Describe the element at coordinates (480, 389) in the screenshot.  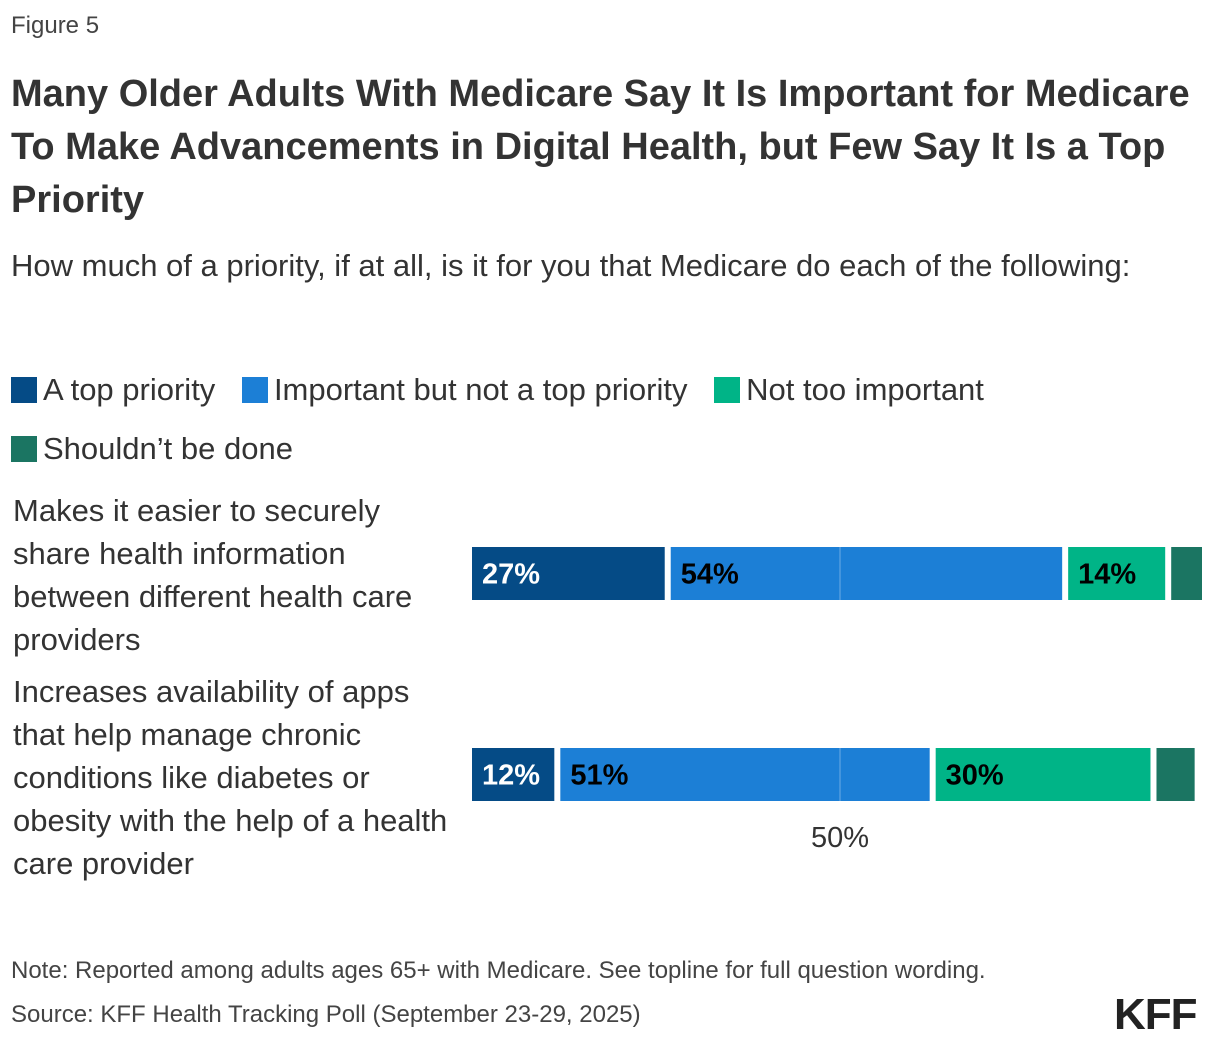
I see `legend-label: Important but not a top priority` at that location.